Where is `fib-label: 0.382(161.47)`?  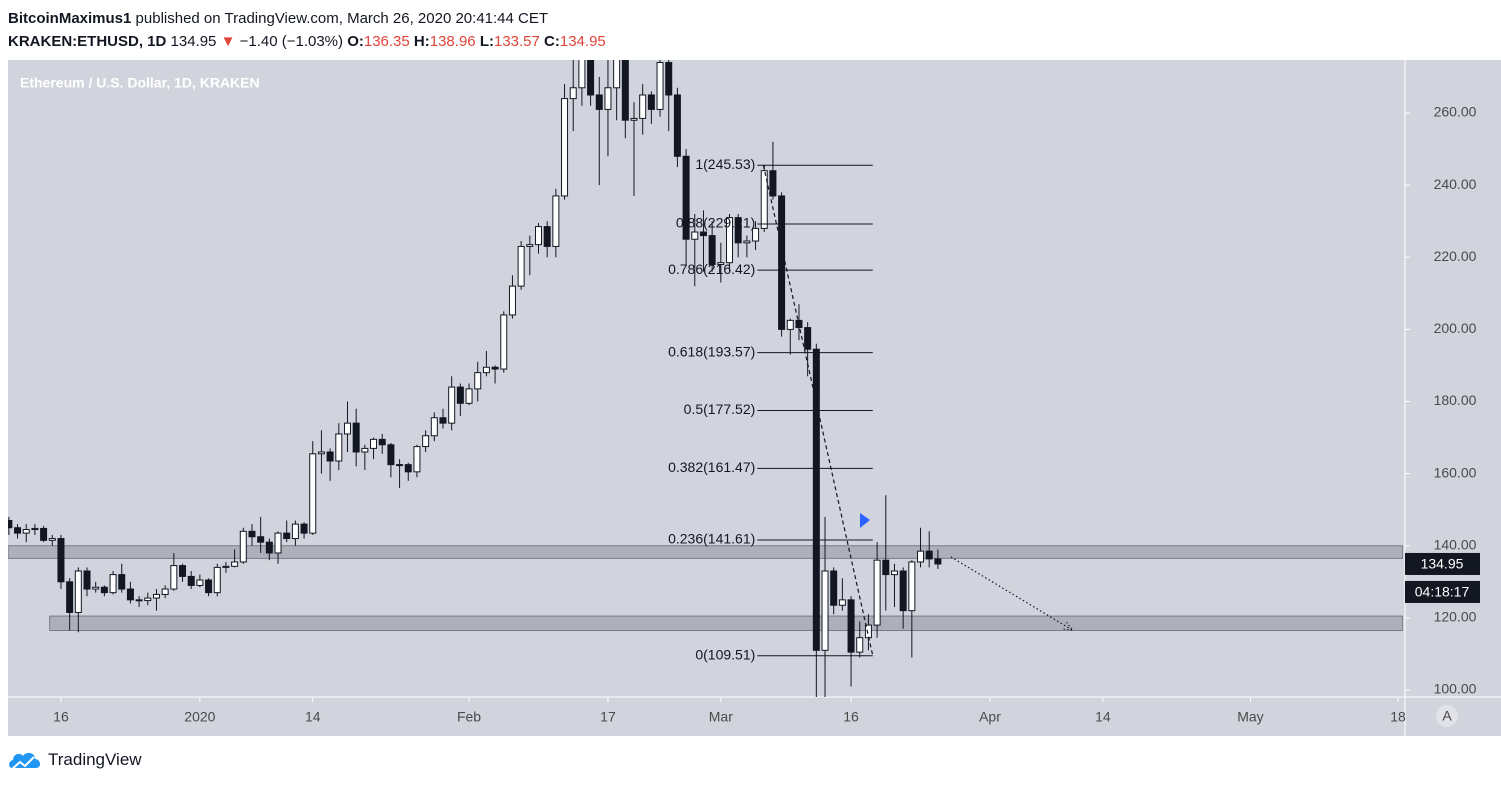 fib-label: 0.382(161.47) is located at coordinates (711, 467).